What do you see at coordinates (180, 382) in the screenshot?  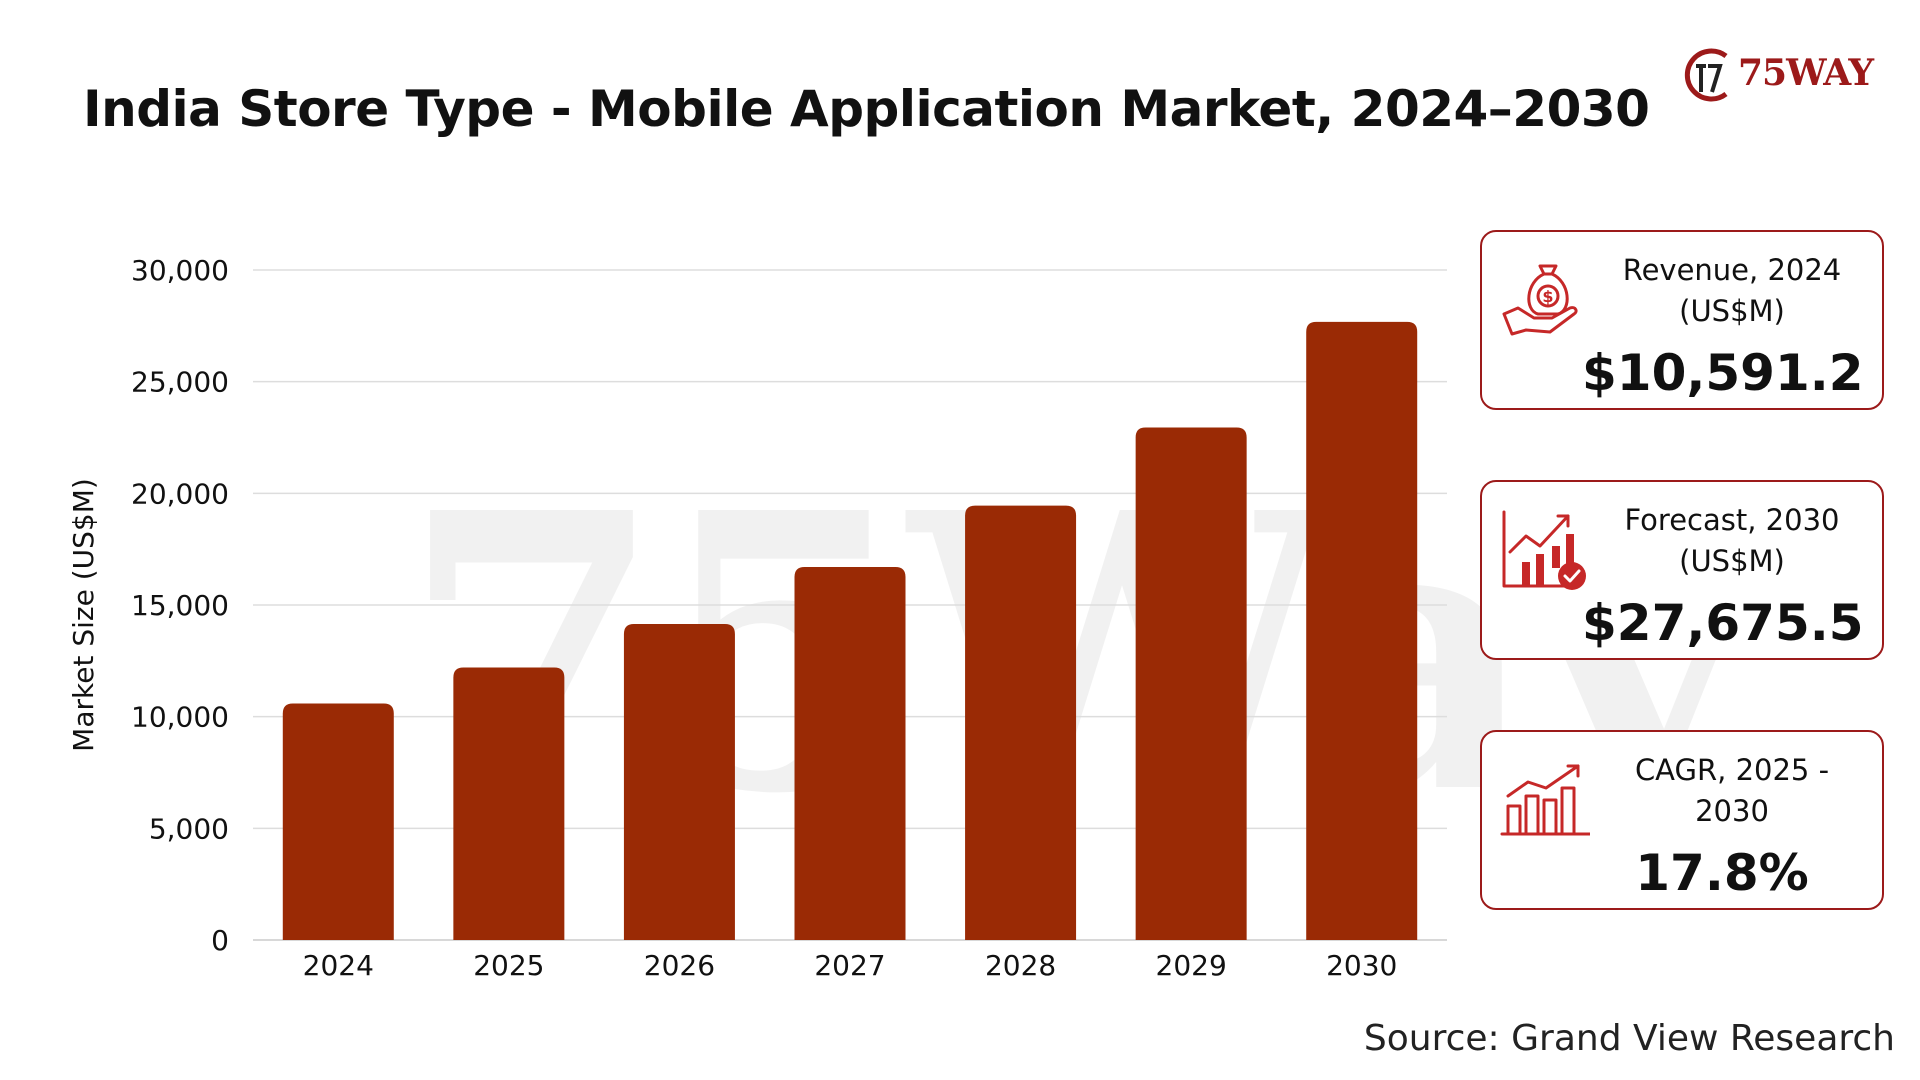 I see `y-tick-label: 25,000` at bounding box center [180, 382].